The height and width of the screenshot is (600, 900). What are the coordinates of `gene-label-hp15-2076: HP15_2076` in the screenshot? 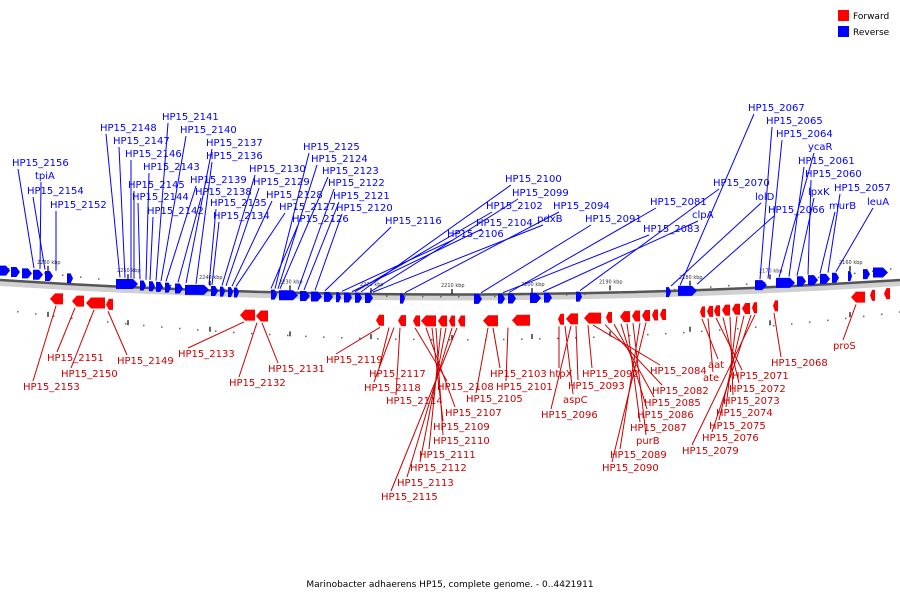 It's located at (730, 438).